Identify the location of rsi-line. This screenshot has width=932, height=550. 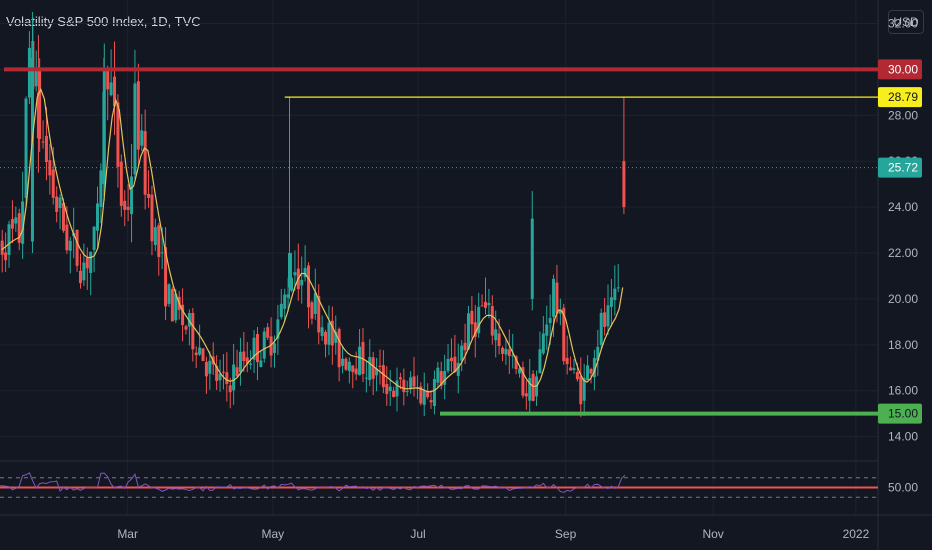
(312, 483).